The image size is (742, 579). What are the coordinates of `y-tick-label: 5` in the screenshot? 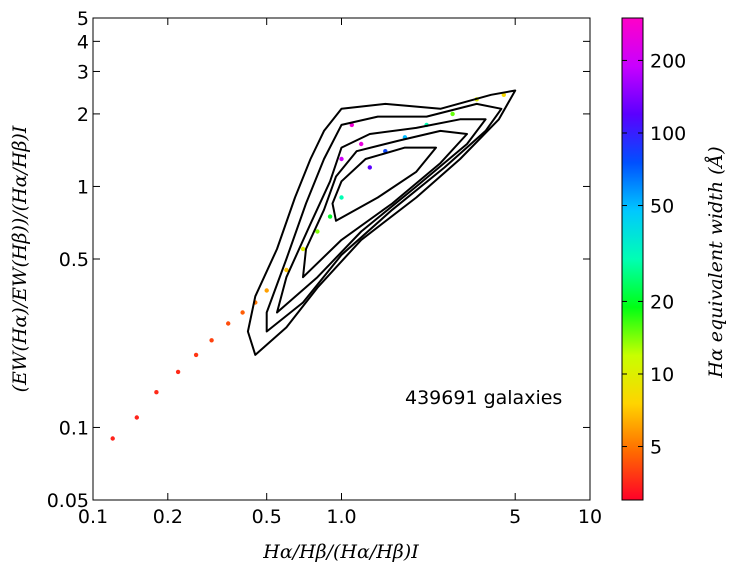 It's located at (83, 19).